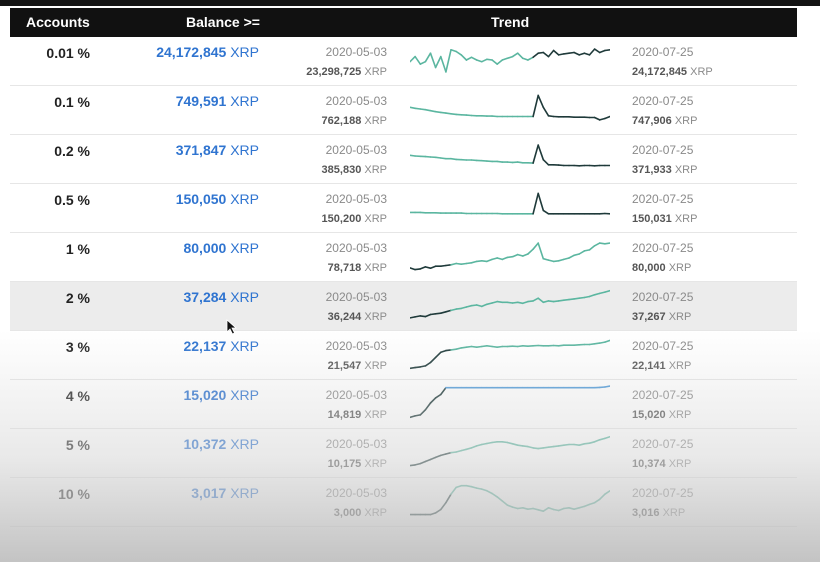 This screenshot has height=562, width=820. I want to click on accounts-percent: 5 %, so click(77, 445).